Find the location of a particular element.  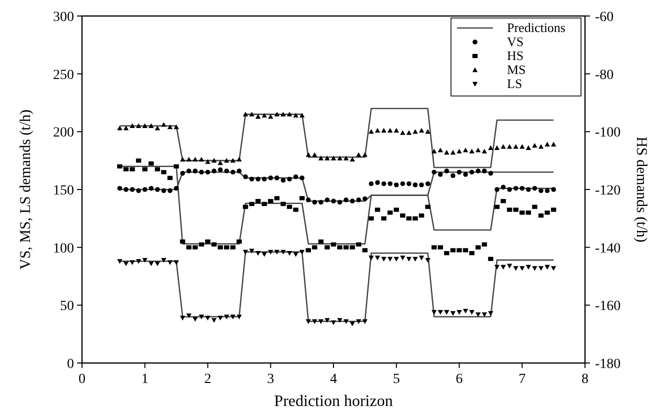

legend-label: MS is located at coordinates (516, 69).